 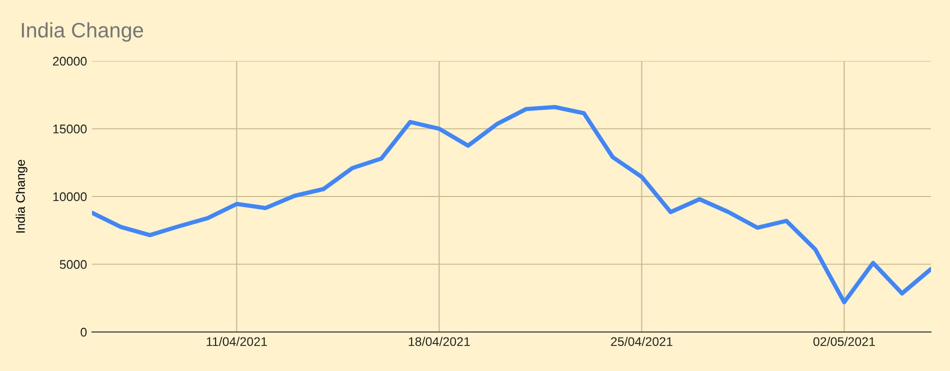 I want to click on y-tick-label: 20000, so click(x=70, y=61).